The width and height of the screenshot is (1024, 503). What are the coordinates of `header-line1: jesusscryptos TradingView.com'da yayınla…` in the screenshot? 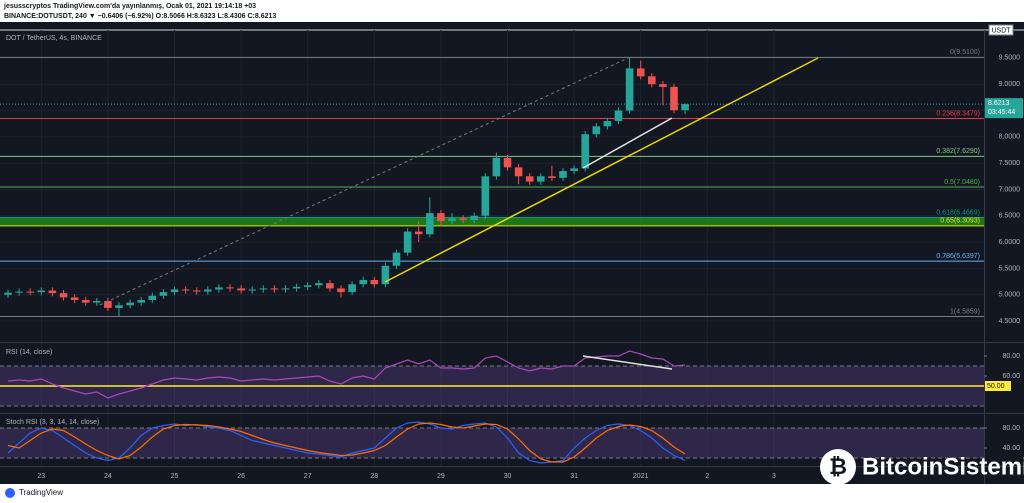 It's located at (129, 6).